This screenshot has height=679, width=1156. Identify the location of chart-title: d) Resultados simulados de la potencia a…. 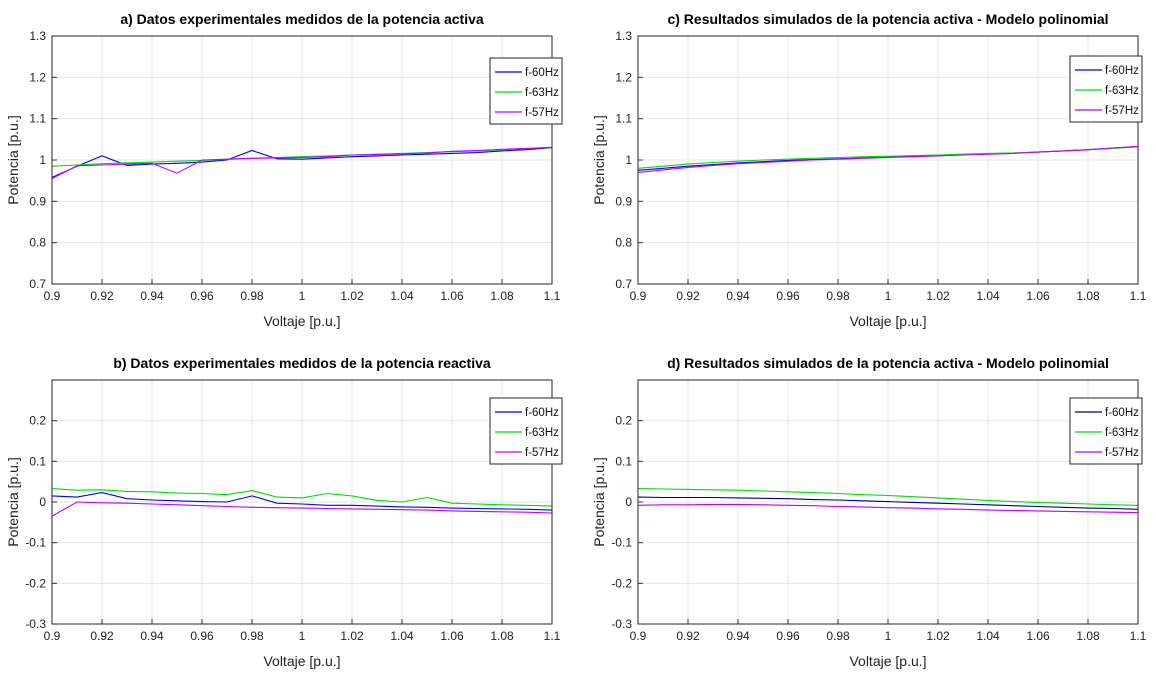
(888, 363).